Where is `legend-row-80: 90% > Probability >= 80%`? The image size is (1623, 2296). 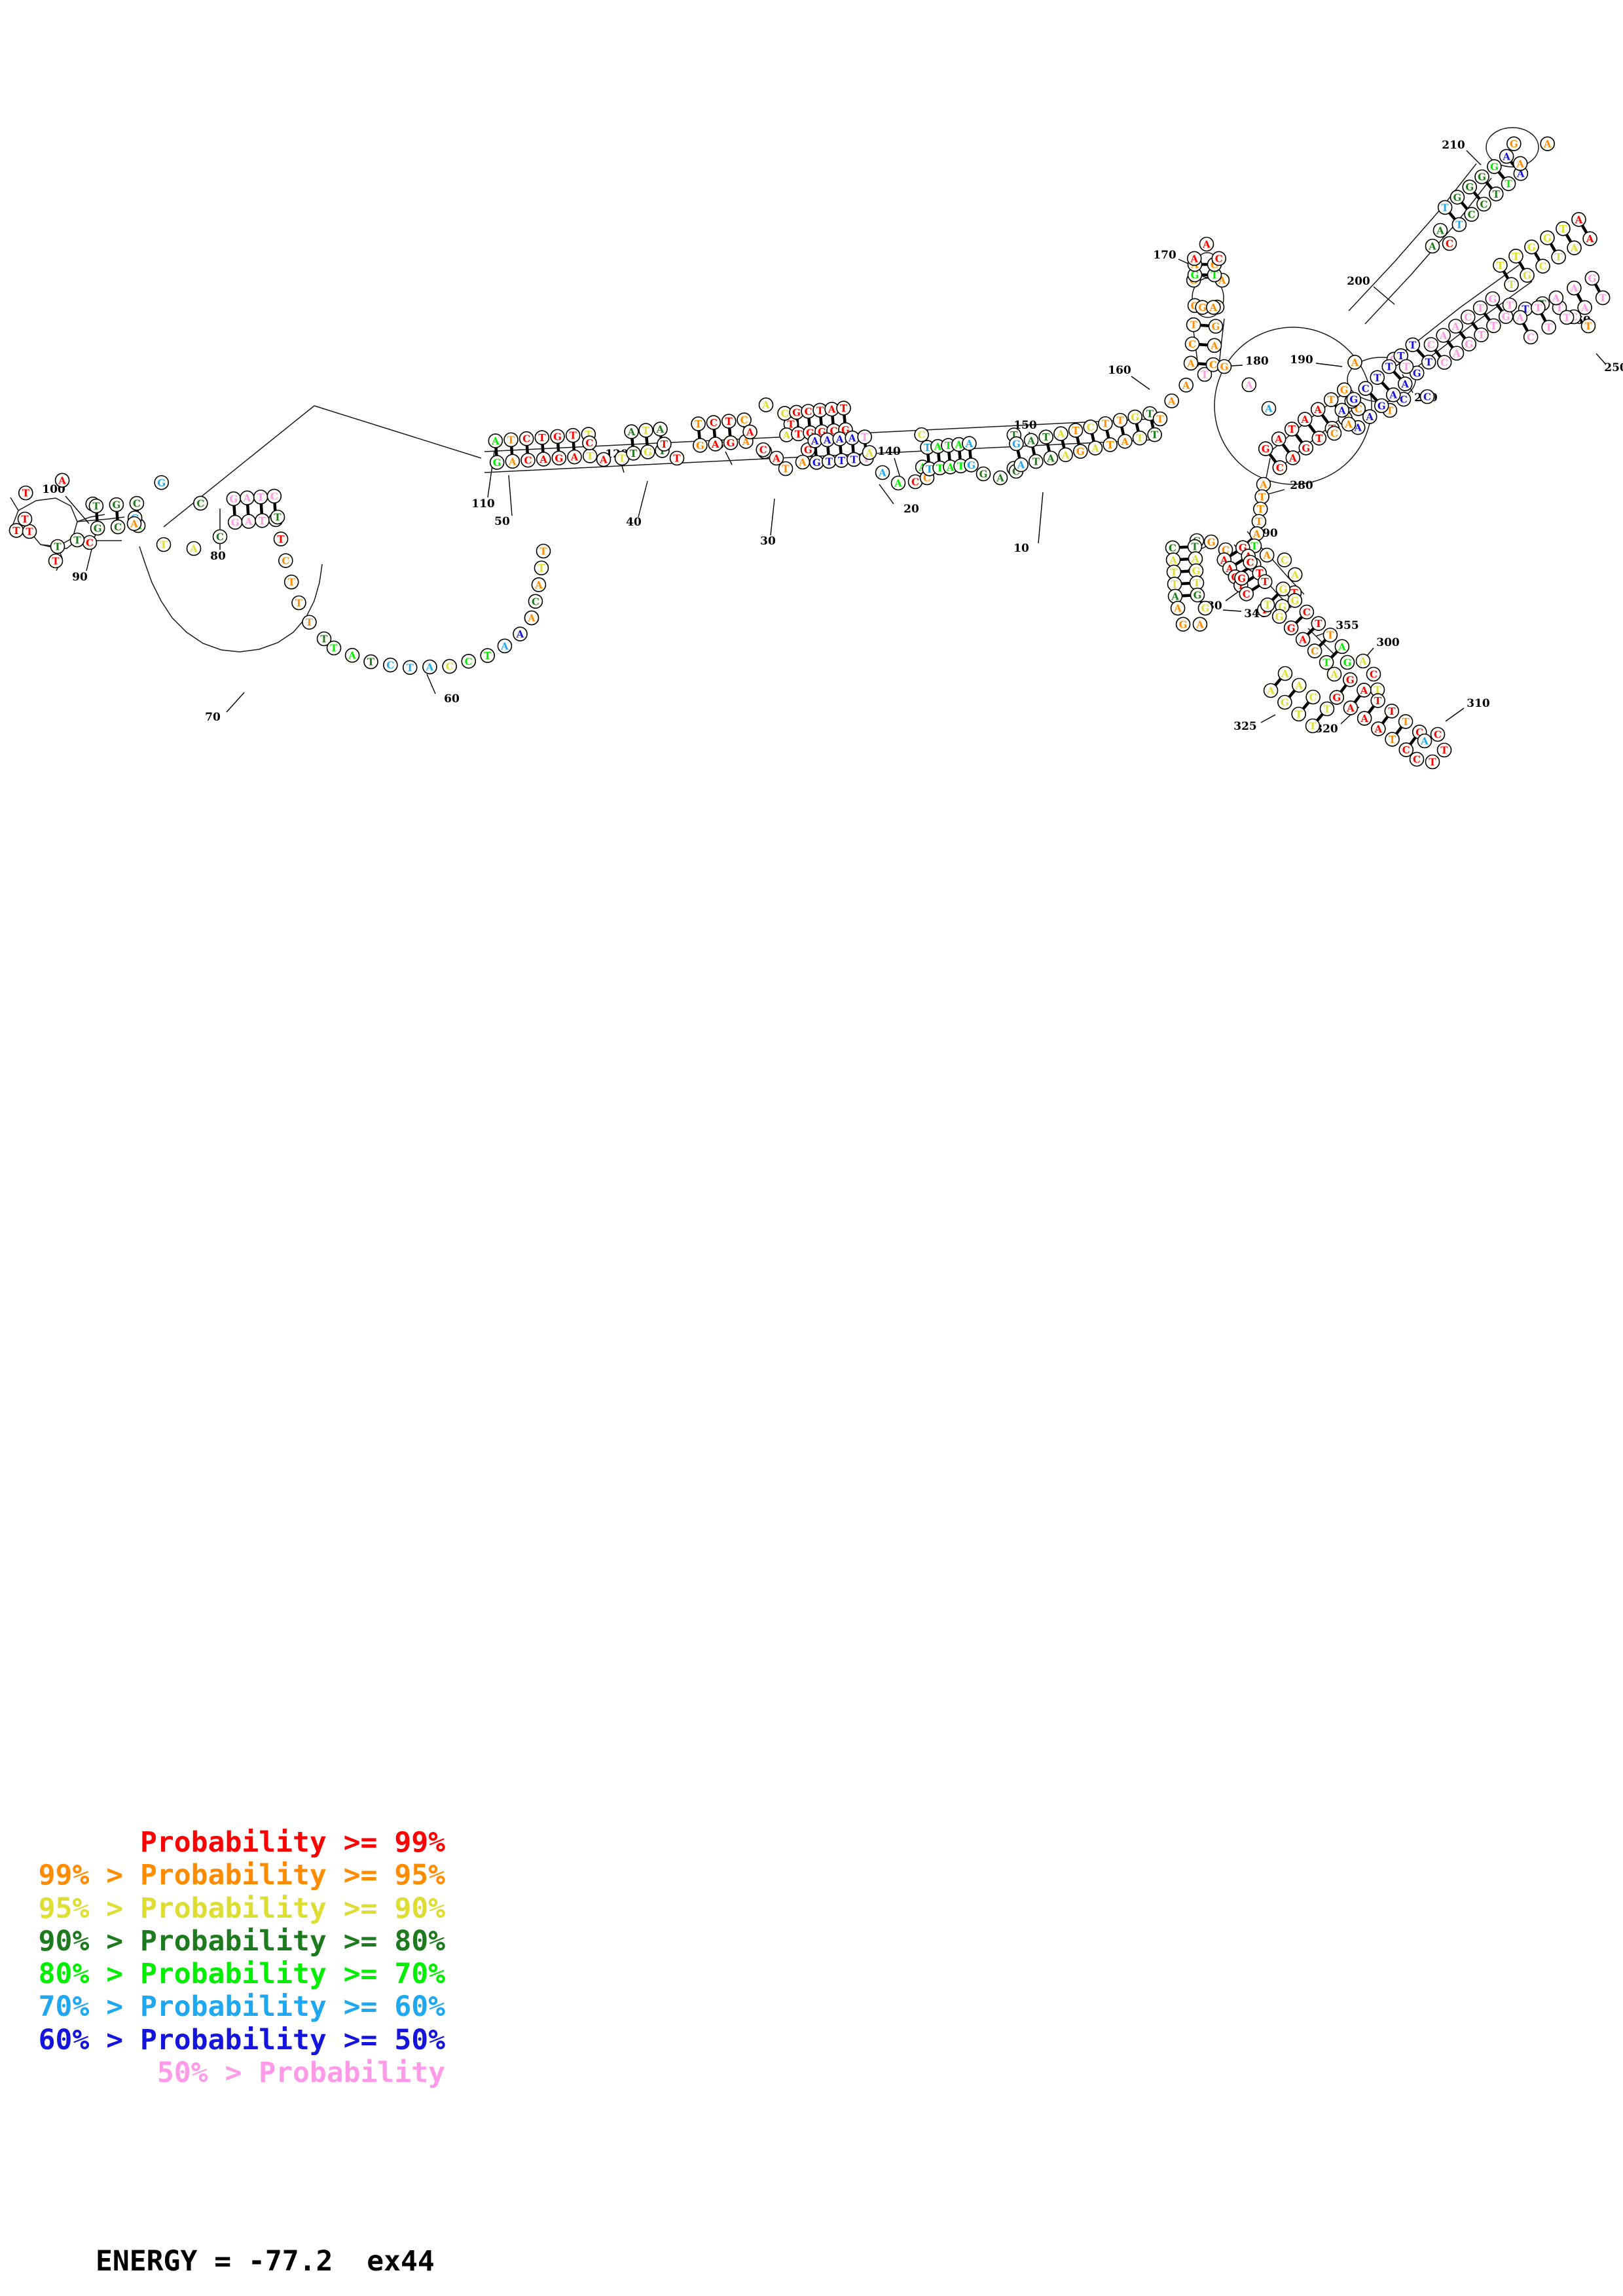 legend-row-80: 90% > Probability >= 80% is located at coordinates (241, 1941).